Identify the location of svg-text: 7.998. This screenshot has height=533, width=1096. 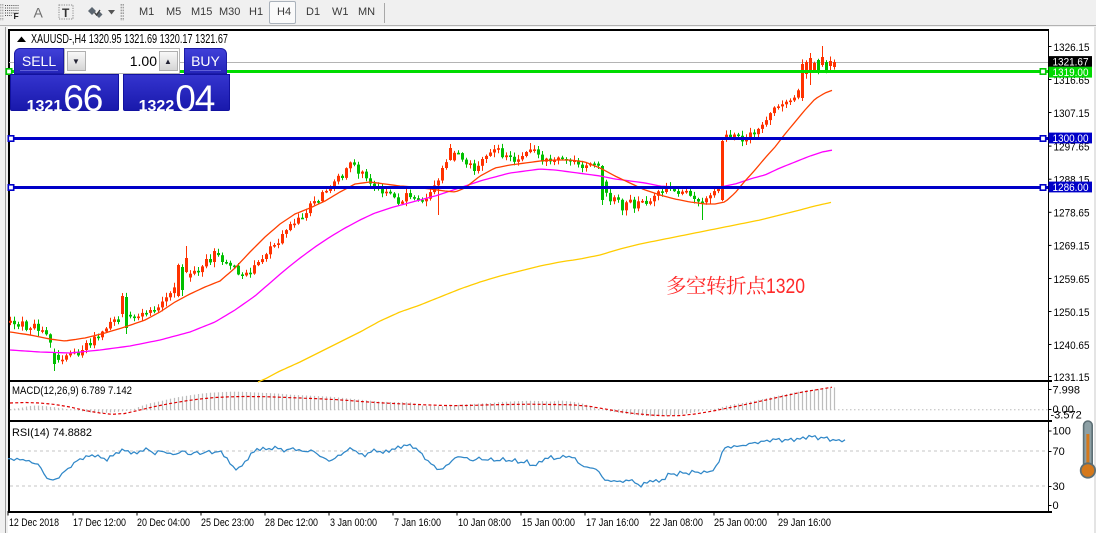
(1067, 390).